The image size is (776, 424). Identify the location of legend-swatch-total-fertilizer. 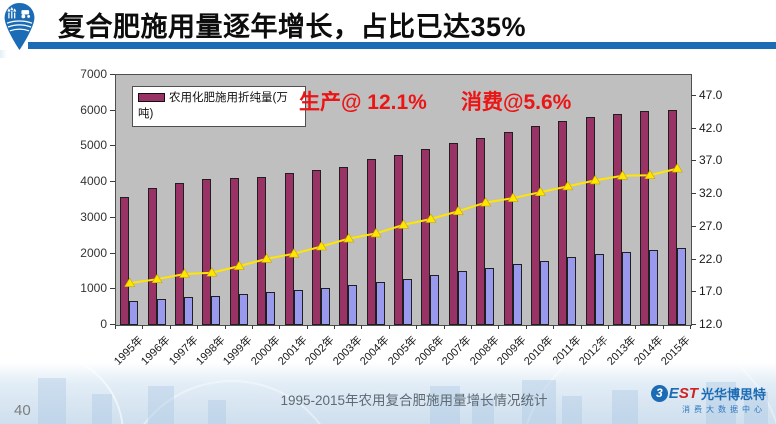
(151, 98).